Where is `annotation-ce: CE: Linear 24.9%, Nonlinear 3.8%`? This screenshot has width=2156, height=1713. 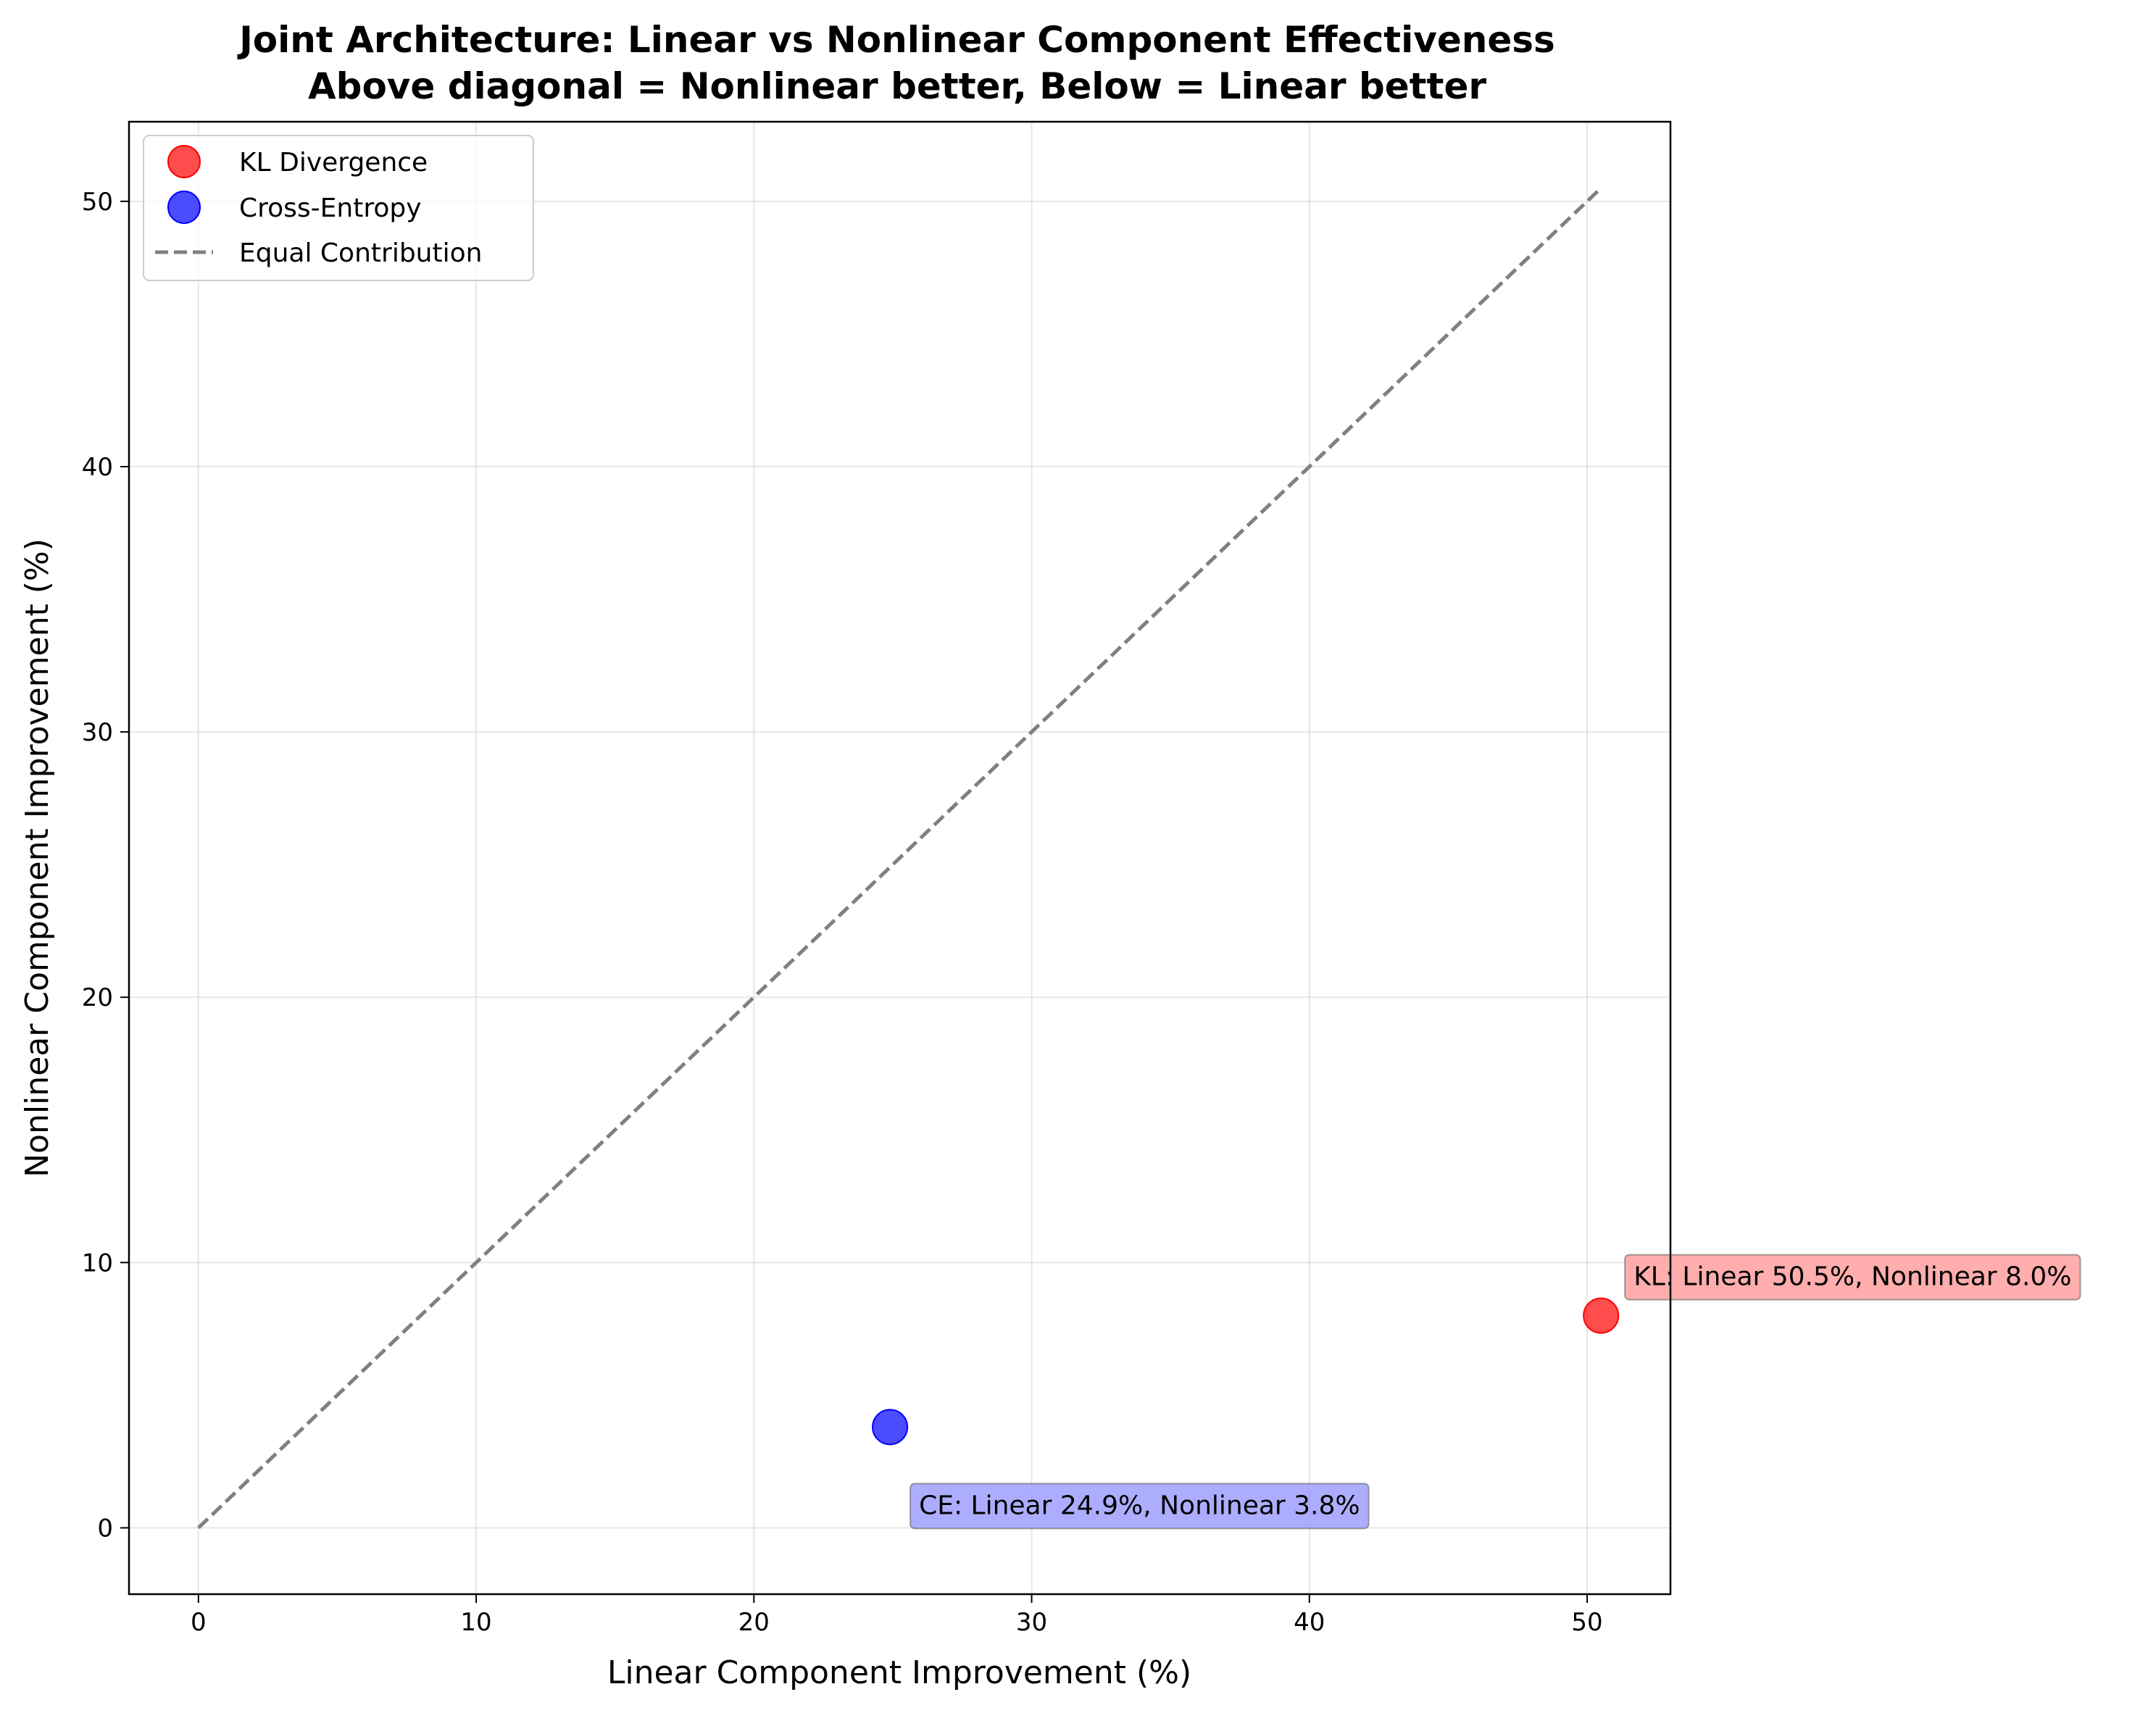 annotation-ce: CE: Linear 24.9%, Nonlinear 3.8% is located at coordinates (1140, 1507).